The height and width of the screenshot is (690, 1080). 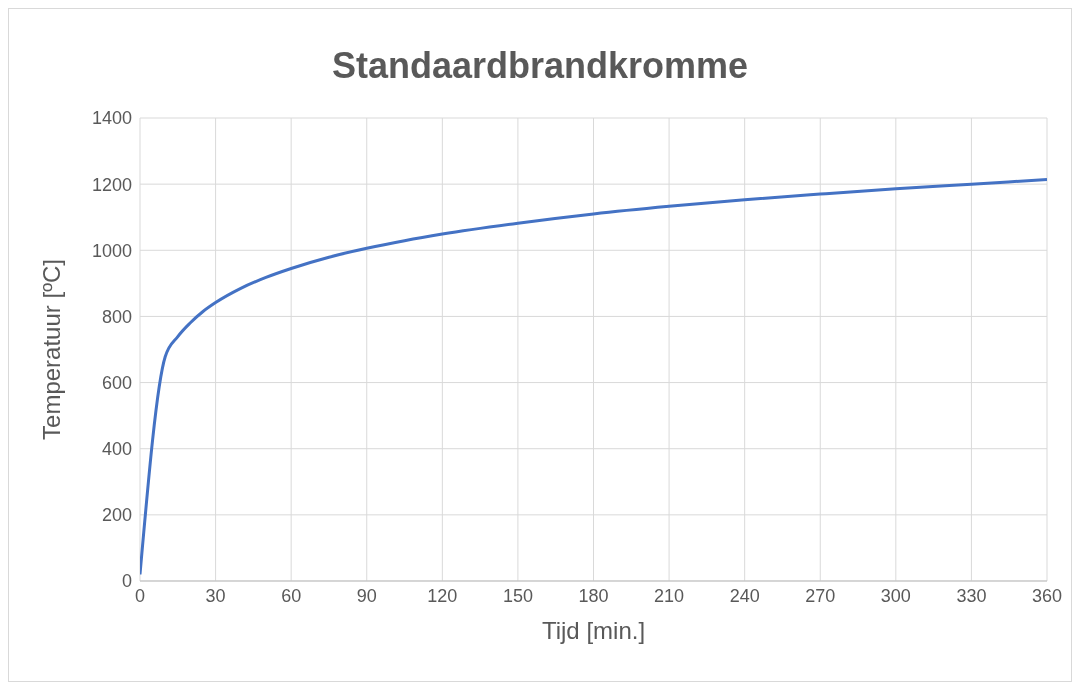 I want to click on y-tick-label: 600, so click(x=116, y=382).